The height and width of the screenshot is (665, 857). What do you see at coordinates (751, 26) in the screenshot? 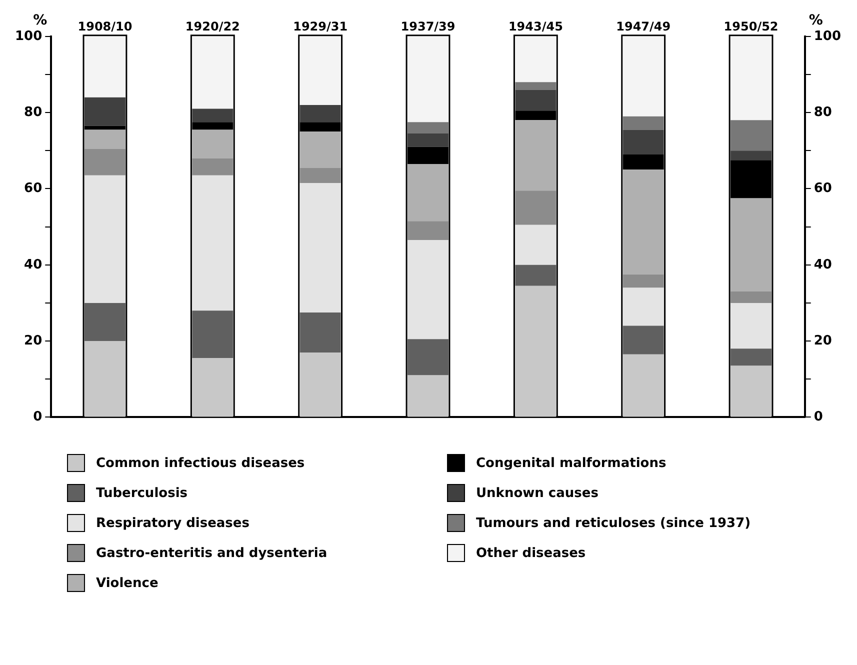
I see `x-tick-label: 1950/52` at bounding box center [751, 26].